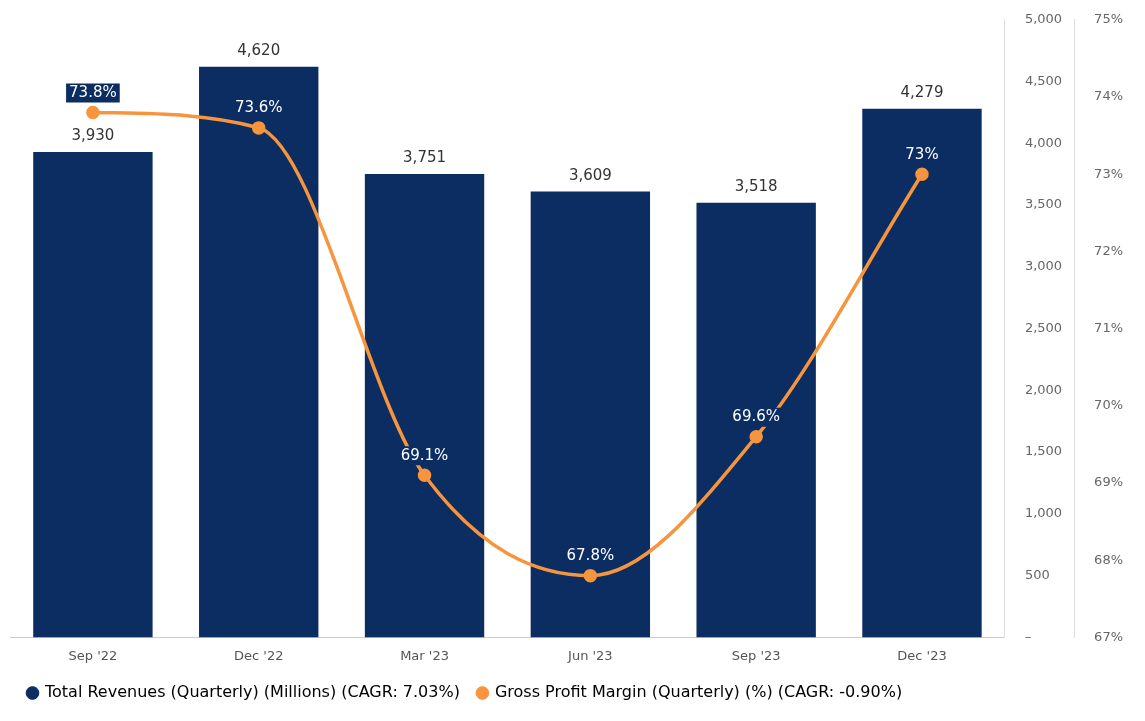  Describe the element at coordinates (1109, 250) in the screenshot. I see `y2-tick-label: 72%` at that location.